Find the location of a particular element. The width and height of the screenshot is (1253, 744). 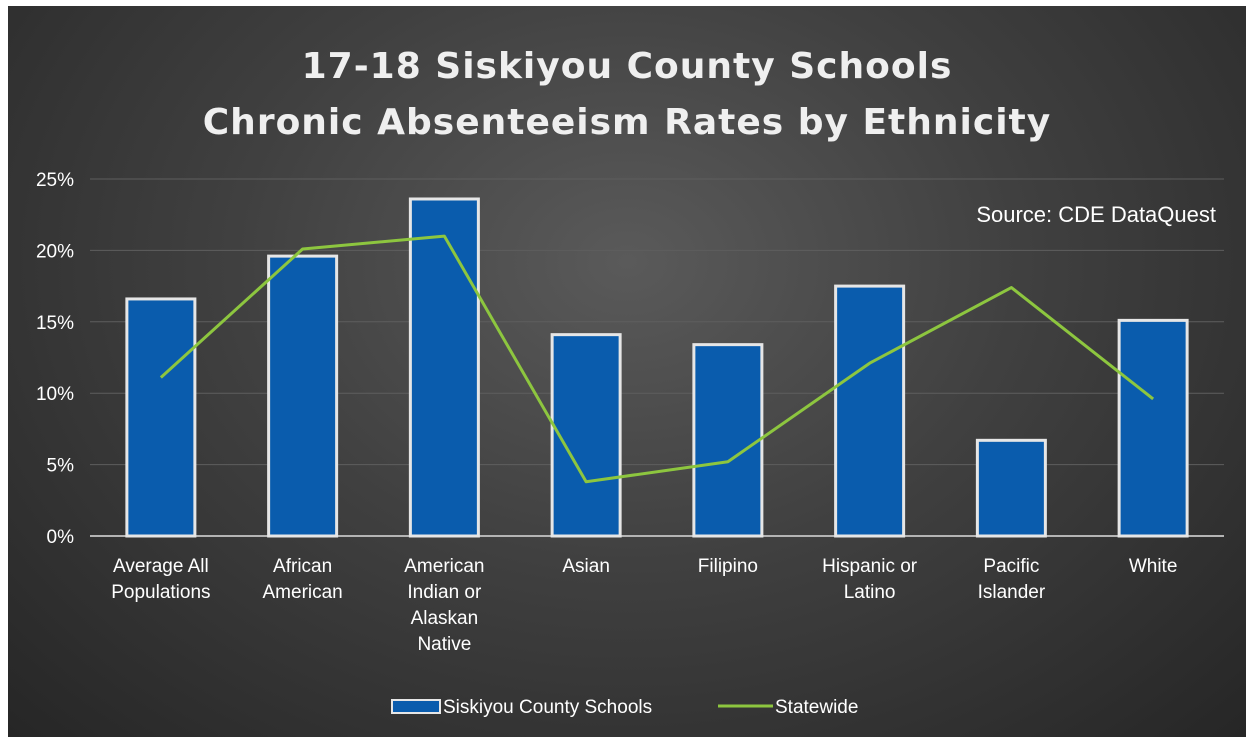

x-tick-label: White is located at coordinates (1153, 566).